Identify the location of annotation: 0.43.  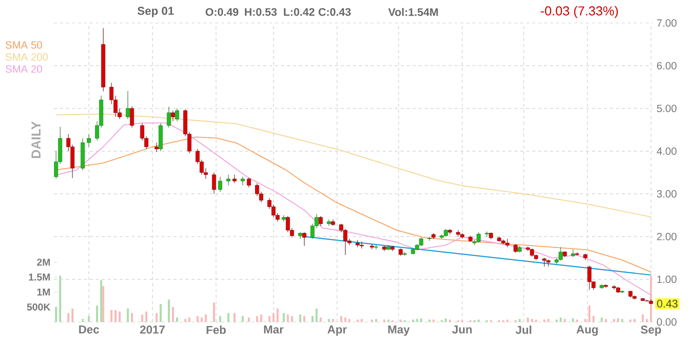
(667, 304).